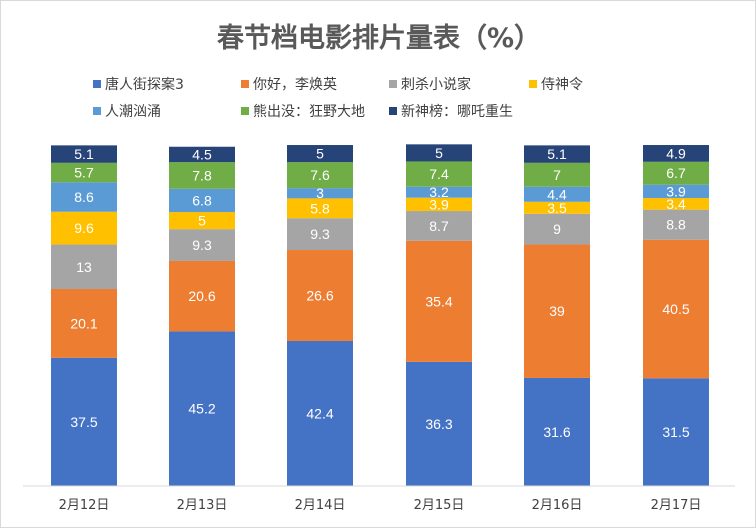 The height and width of the screenshot is (529, 756). Describe the element at coordinates (557, 194) in the screenshot. I see `data-label: 4.4` at that location.